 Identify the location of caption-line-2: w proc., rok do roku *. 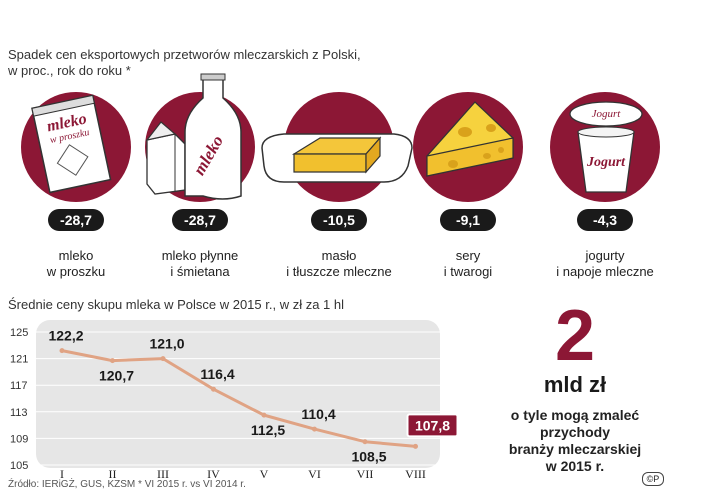
(69, 70).